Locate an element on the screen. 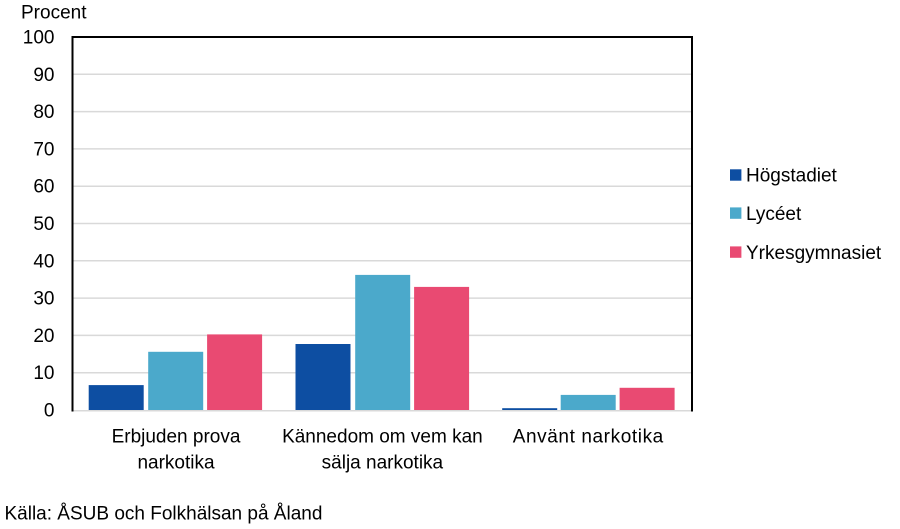 Image resolution: width=900 pixels, height=529 pixels. svg-text: Kännedom om vem kan is located at coordinates (382, 436).